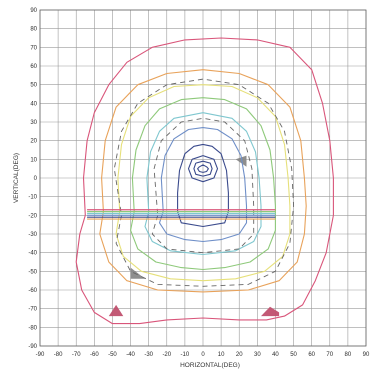  I want to click on y-tick-label: 80, so click(33, 30).